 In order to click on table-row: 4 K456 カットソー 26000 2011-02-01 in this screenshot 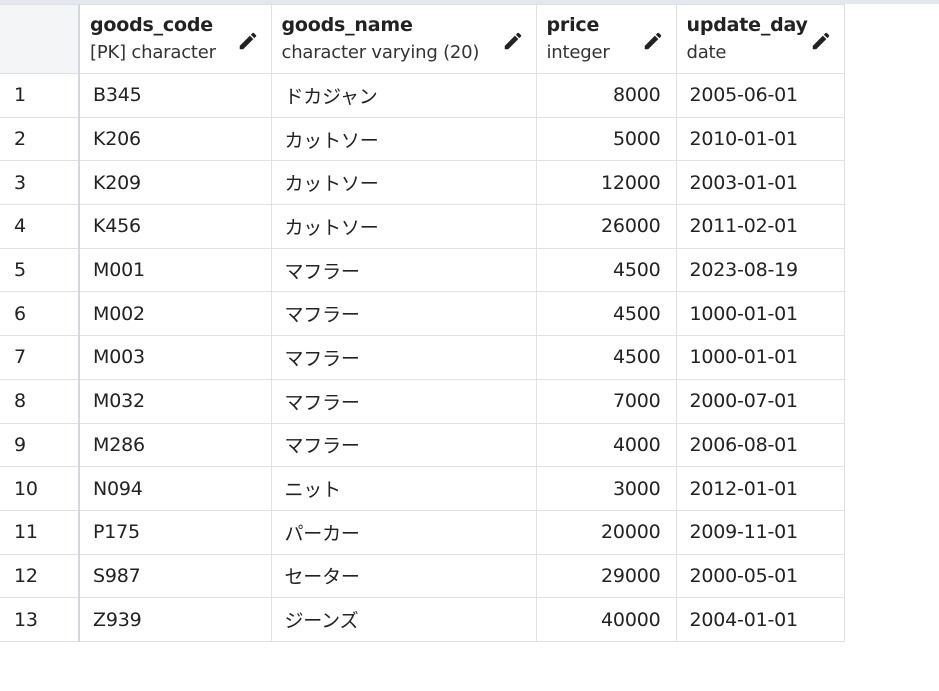, I will do `click(422, 226)`.